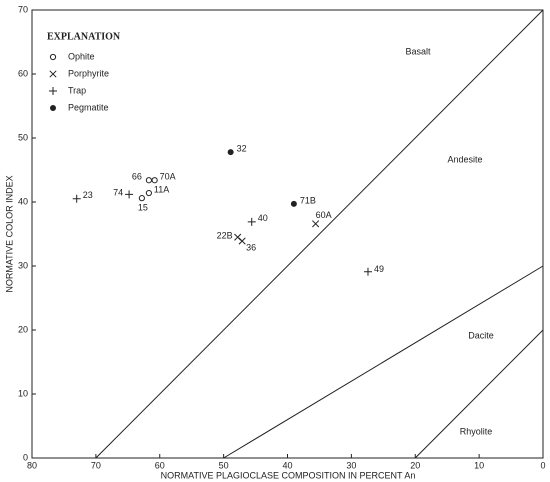 This screenshot has width=550, height=482. Describe the element at coordinates (415, 465) in the screenshot. I see `x-tick-label: 20` at that location.